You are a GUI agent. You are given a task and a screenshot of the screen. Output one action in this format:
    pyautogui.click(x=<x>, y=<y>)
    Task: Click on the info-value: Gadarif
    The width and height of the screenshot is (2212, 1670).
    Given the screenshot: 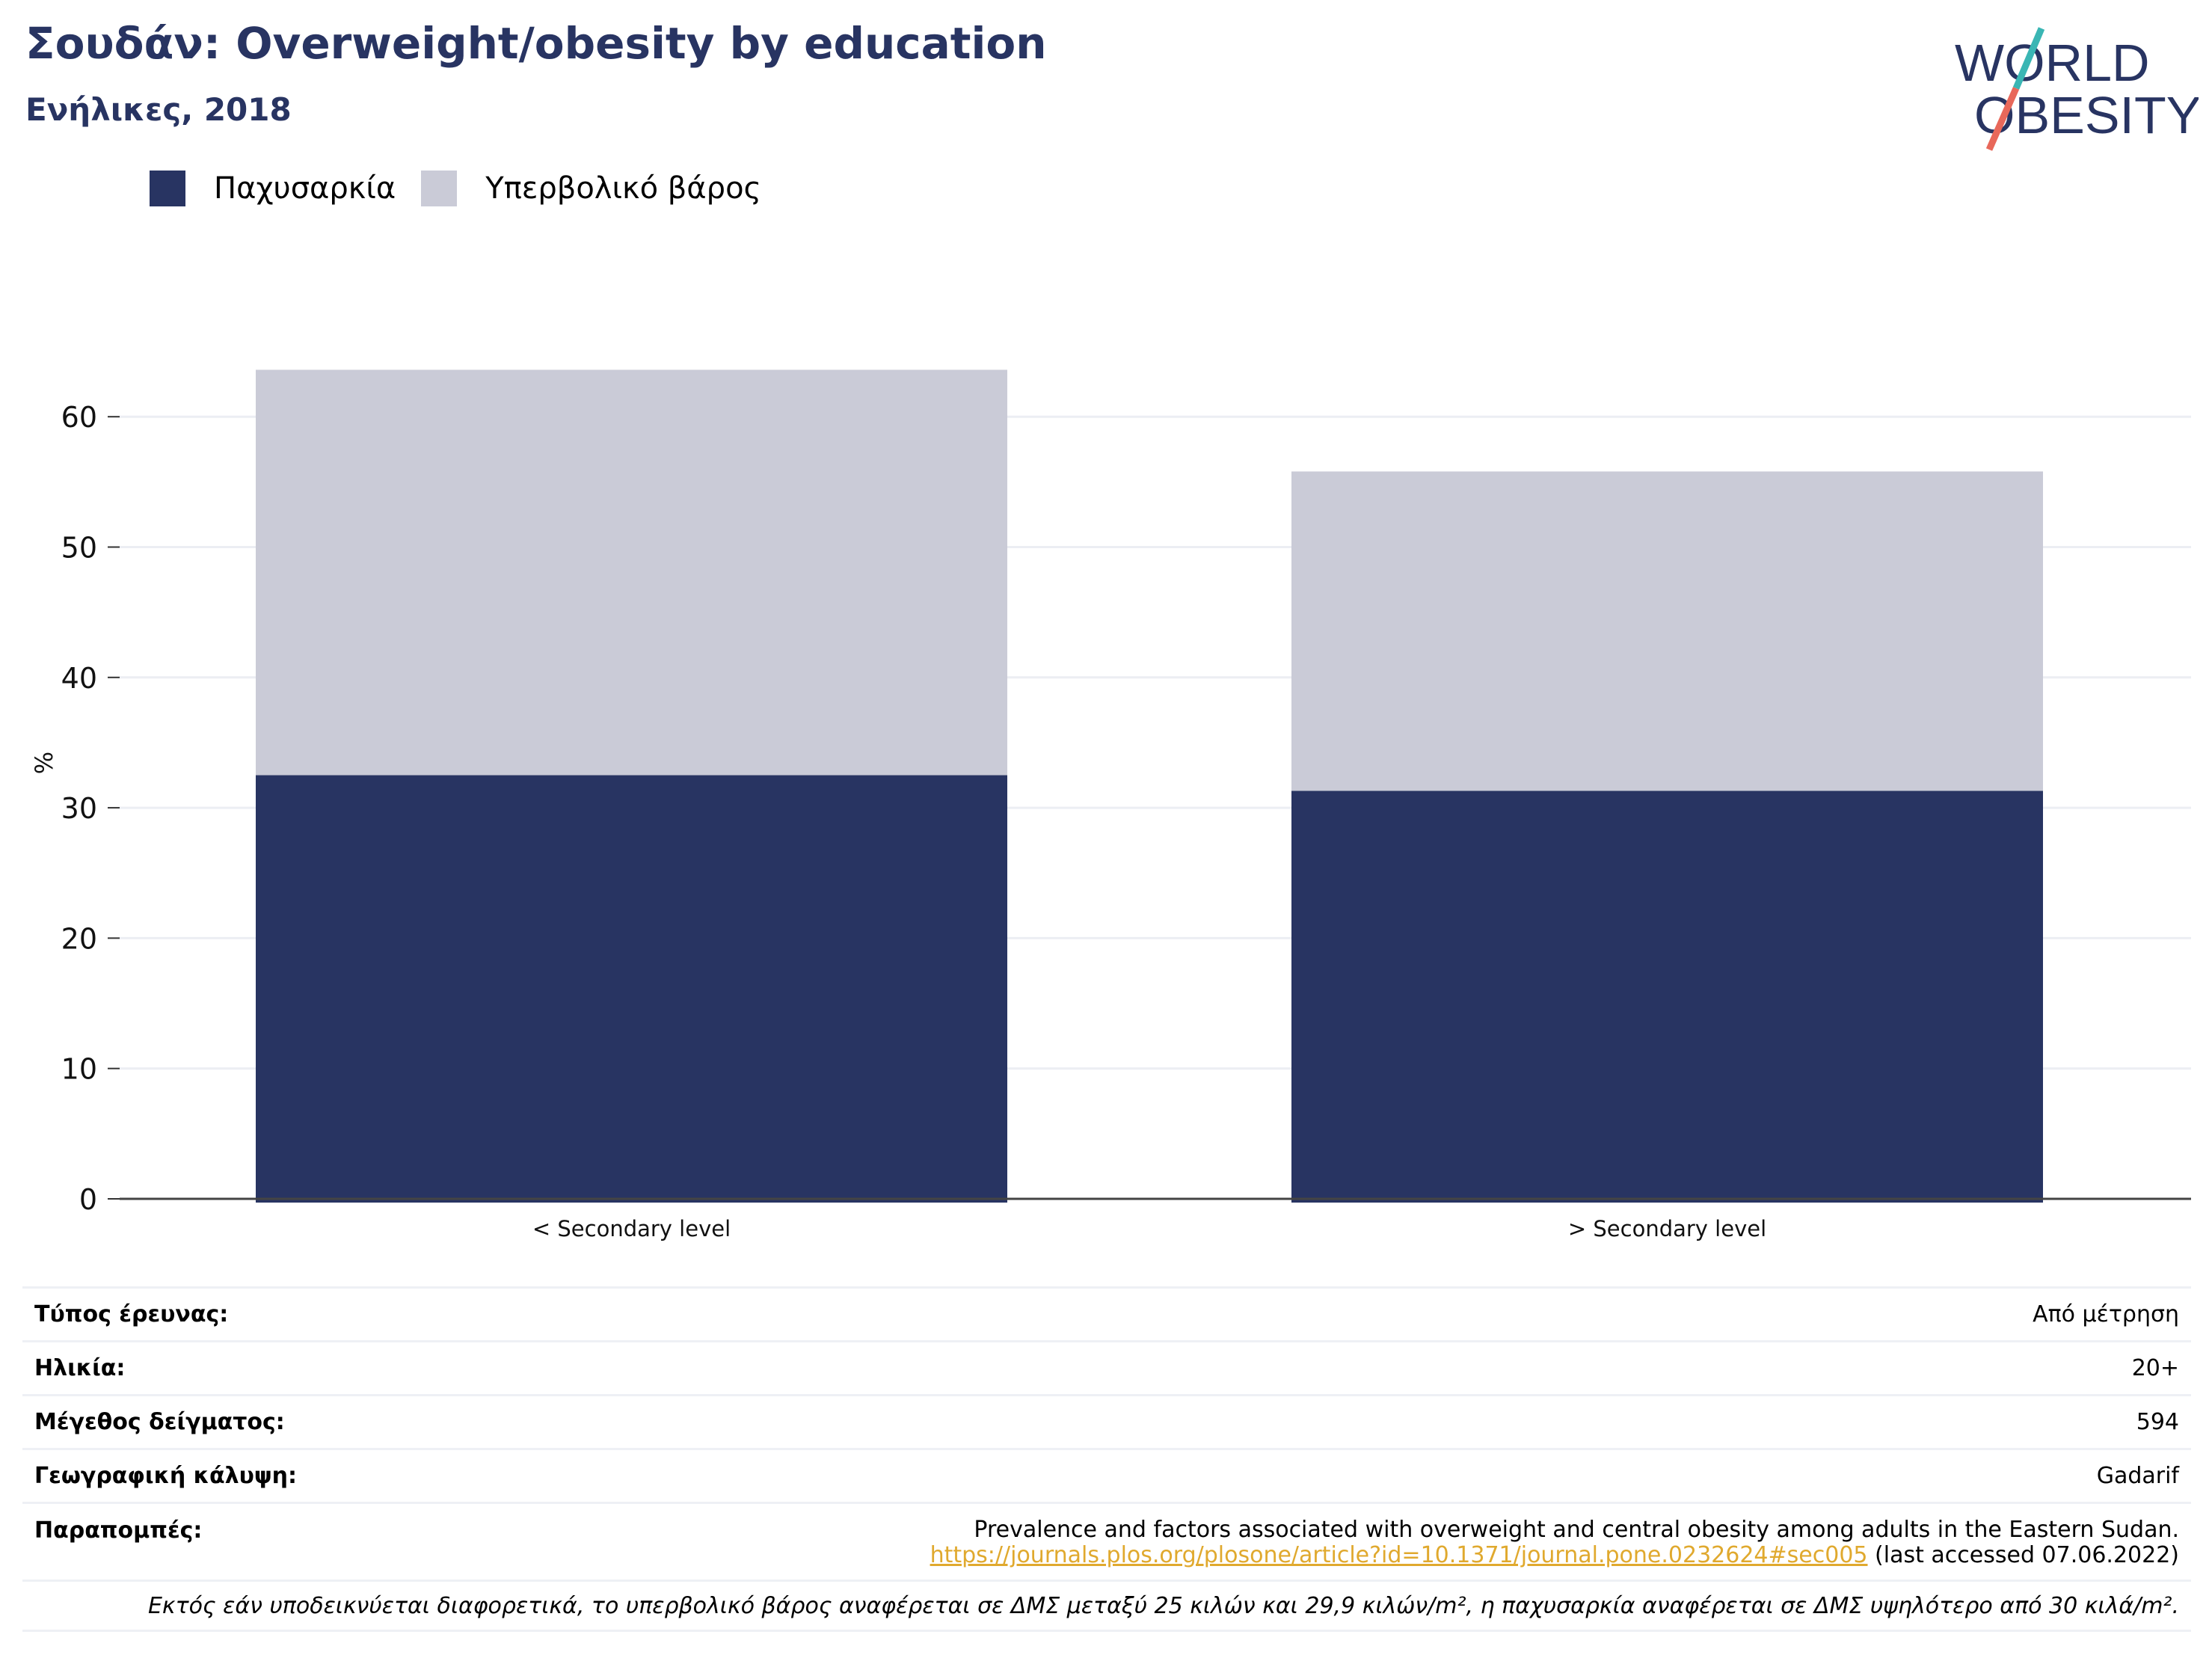 What is the action you would take?
    pyautogui.click(x=2137, y=1476)
    